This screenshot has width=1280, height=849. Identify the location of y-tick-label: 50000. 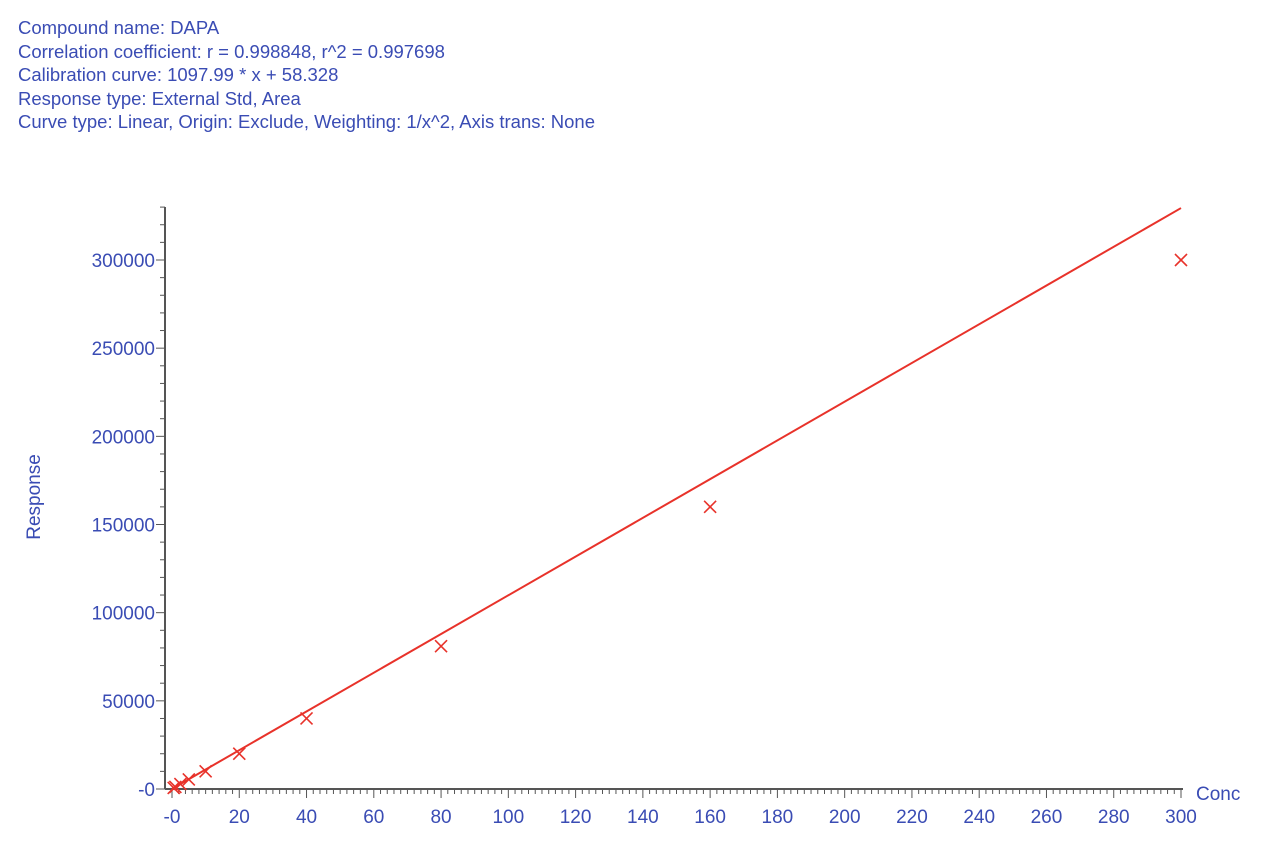
(128, 702).